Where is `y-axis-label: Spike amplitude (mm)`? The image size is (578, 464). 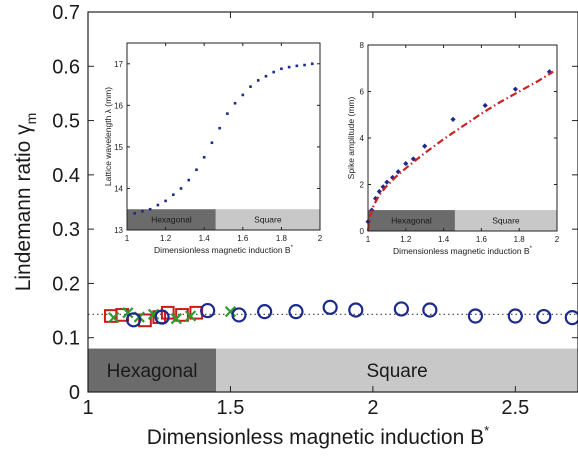 y-axis-label: Spike amplitude (mm) is located at coordinates (351, 138).